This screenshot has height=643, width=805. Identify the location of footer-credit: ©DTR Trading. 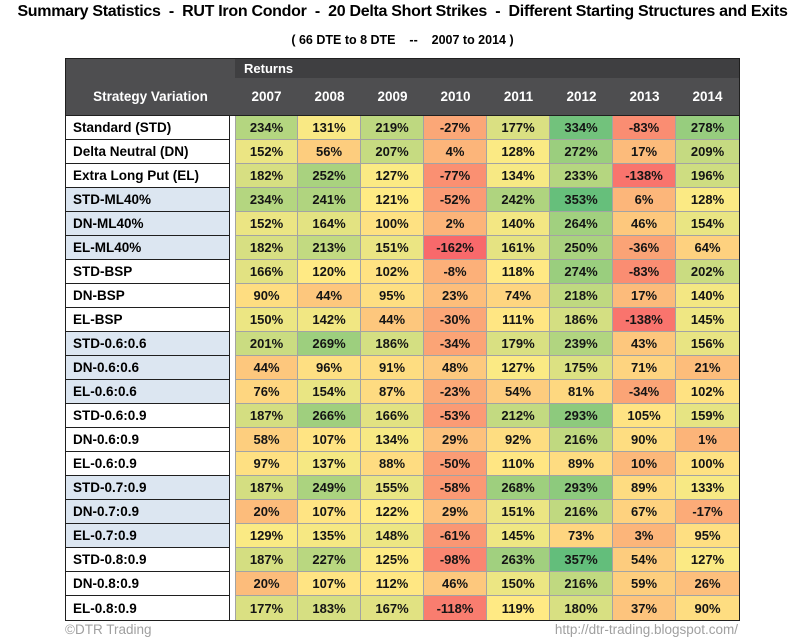
(108, 629).